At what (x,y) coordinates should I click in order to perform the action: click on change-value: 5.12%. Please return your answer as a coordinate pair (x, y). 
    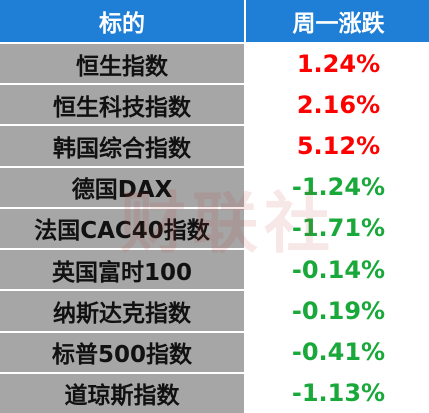
    Looking at the image, I should click on (337, 146).